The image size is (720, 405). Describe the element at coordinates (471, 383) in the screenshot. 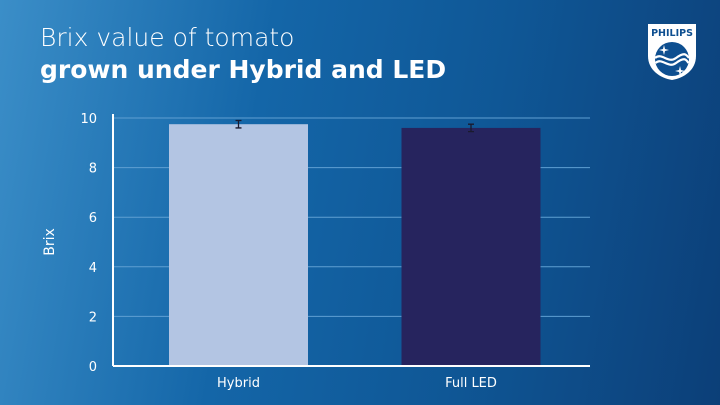

I see `x-tick-label: Full LED` at that location.